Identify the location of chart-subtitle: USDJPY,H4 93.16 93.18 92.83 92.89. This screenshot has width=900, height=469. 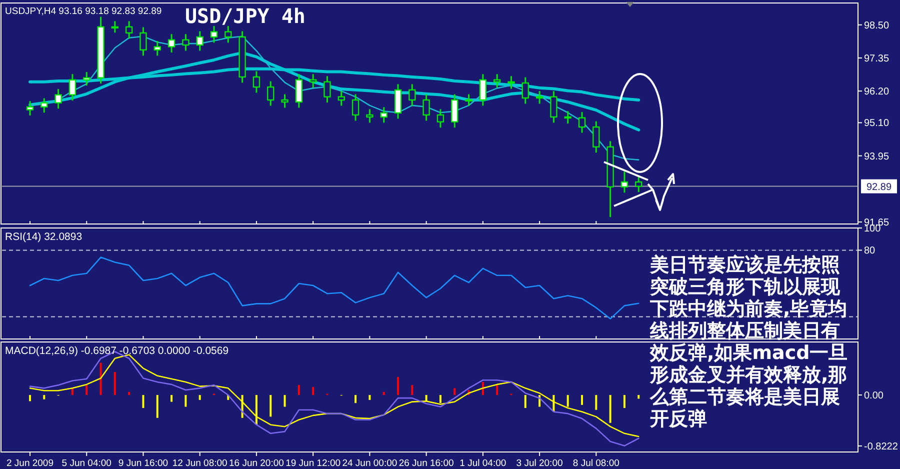
(83, 11).